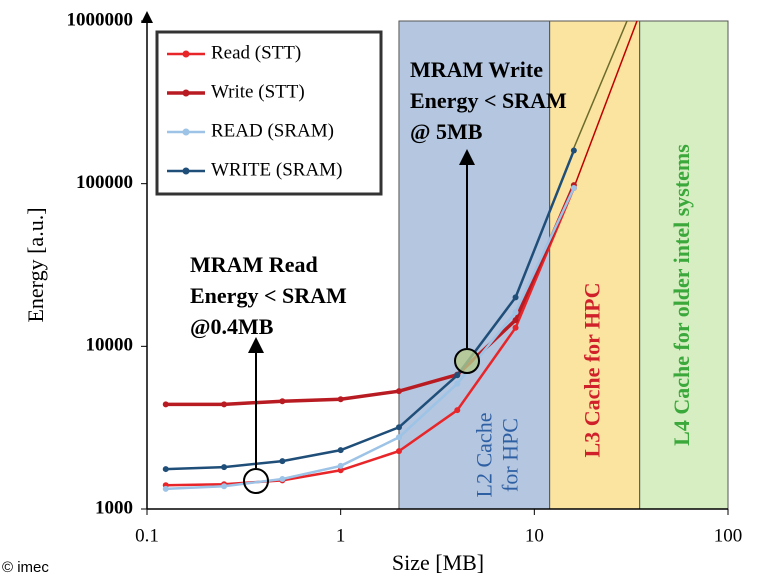  Describe the element at coordinates (114, 507) in the screenshot. I see `y-tick-label: 1000` at that location.